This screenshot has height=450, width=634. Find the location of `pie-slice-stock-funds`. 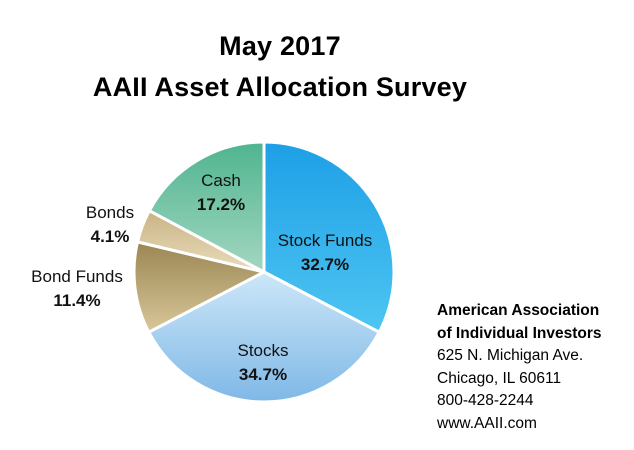

pie-slice-stock-funds is located at coordinates (329, 237).